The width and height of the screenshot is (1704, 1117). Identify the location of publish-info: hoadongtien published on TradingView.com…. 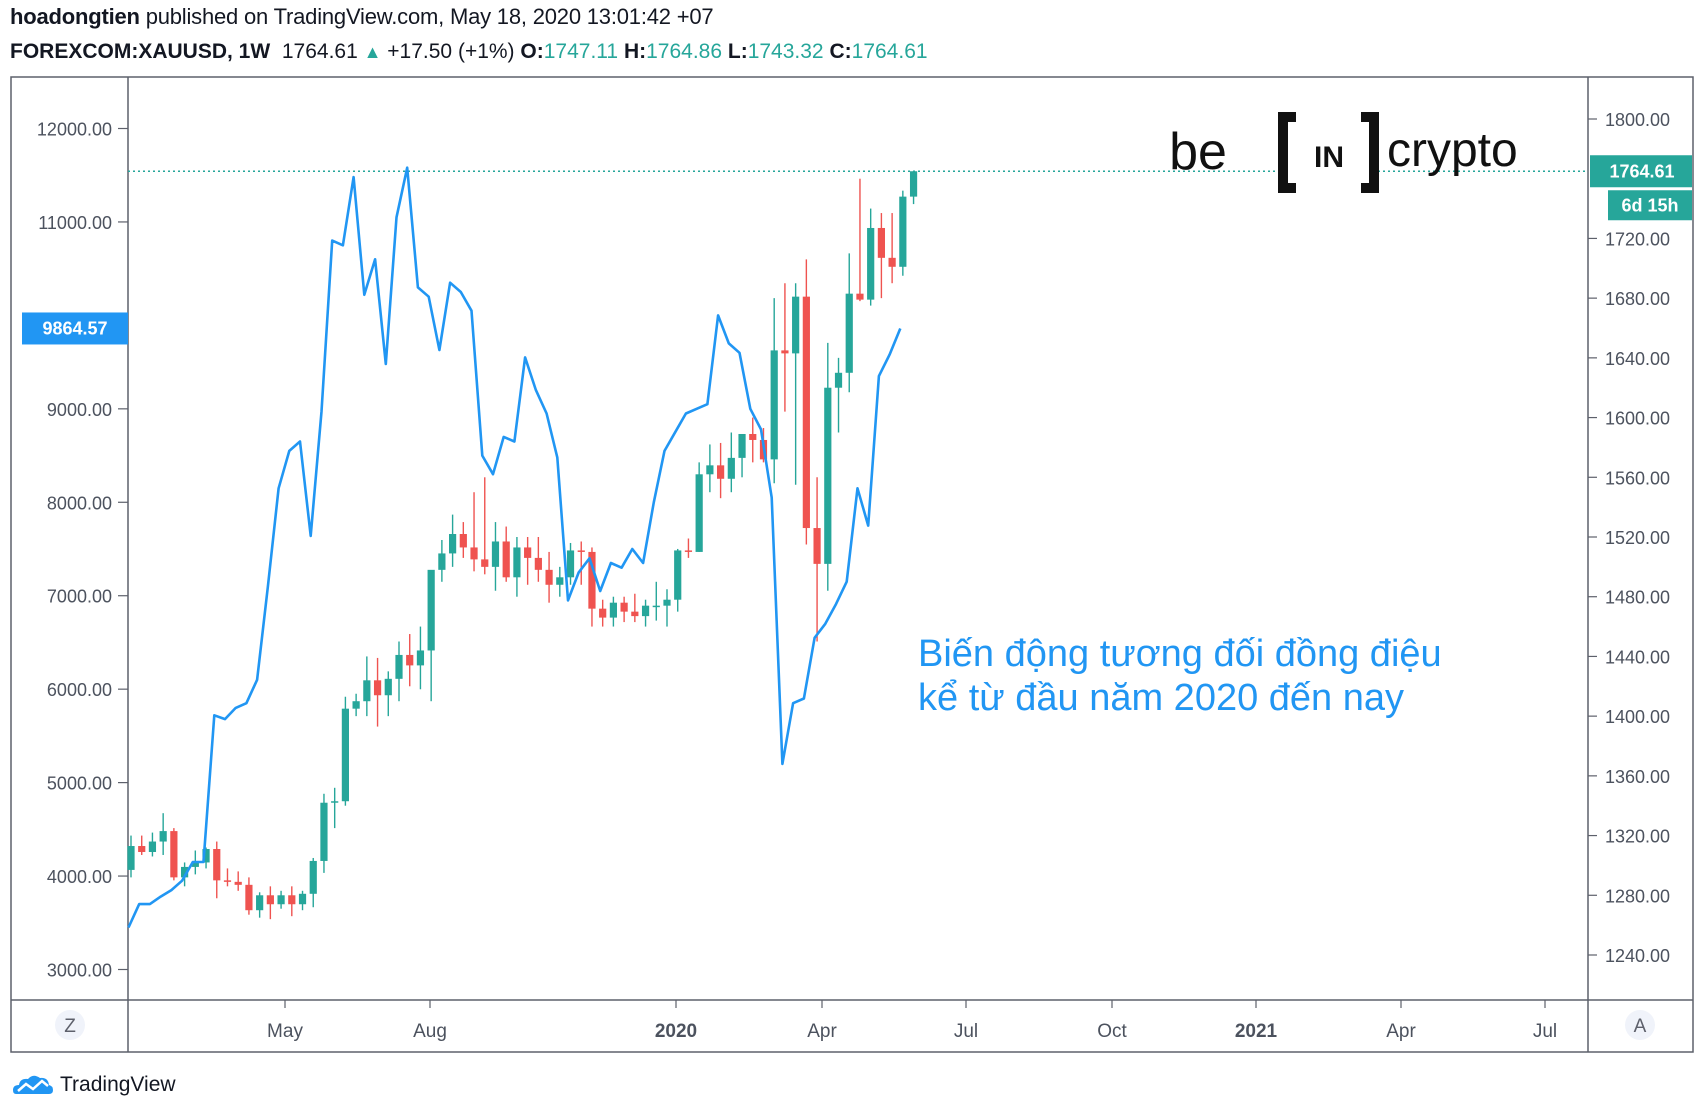
(362, 17).